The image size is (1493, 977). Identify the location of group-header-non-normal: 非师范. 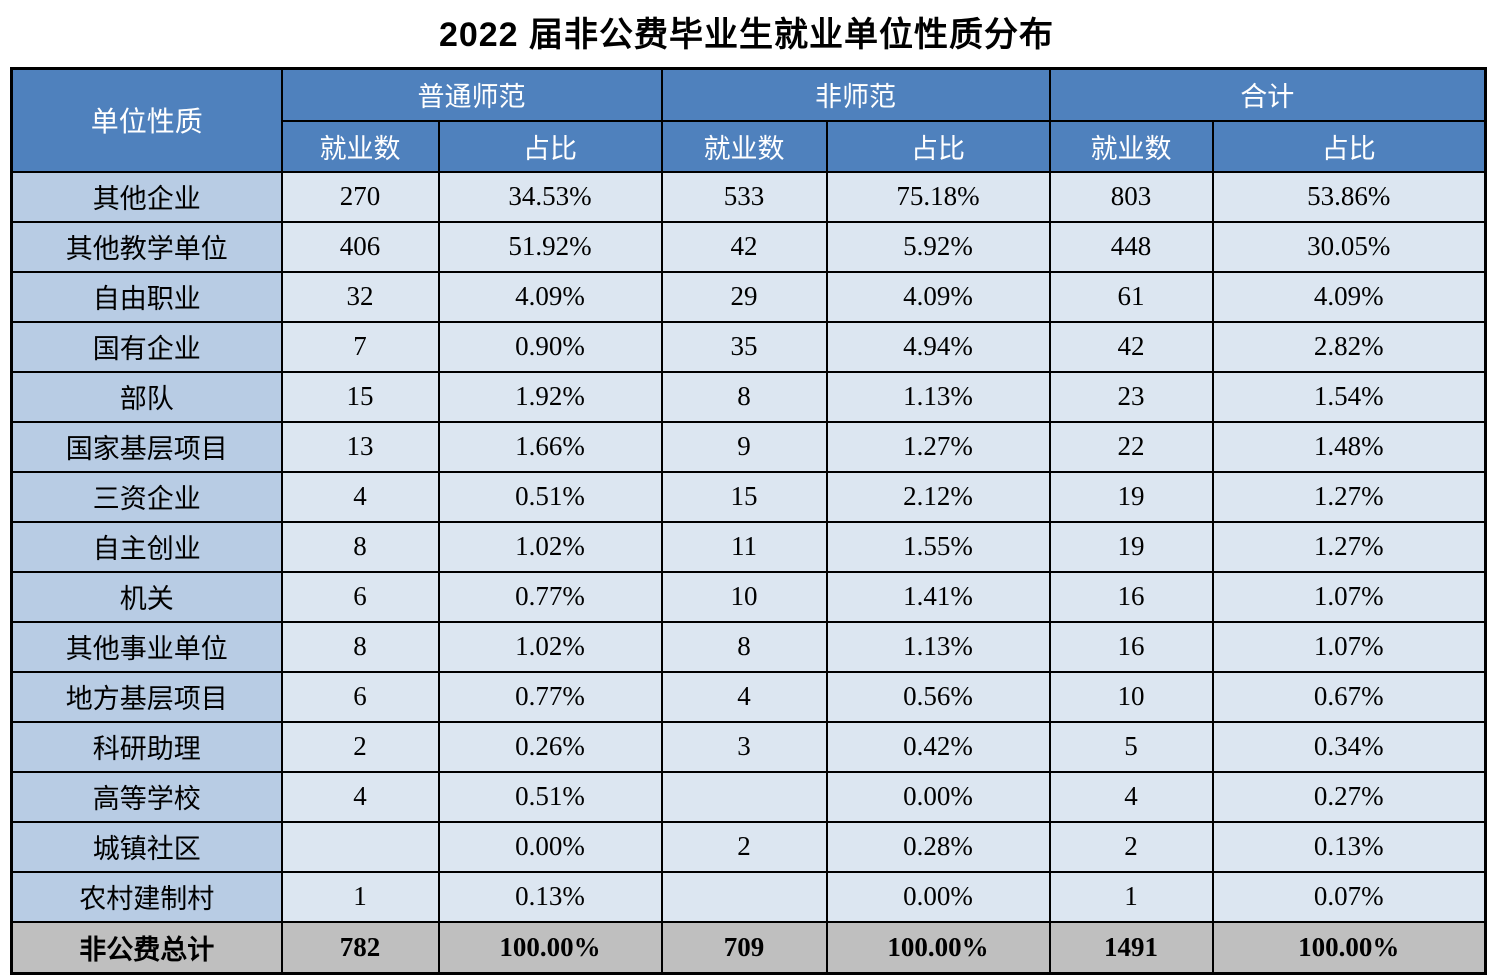
(855, 94).